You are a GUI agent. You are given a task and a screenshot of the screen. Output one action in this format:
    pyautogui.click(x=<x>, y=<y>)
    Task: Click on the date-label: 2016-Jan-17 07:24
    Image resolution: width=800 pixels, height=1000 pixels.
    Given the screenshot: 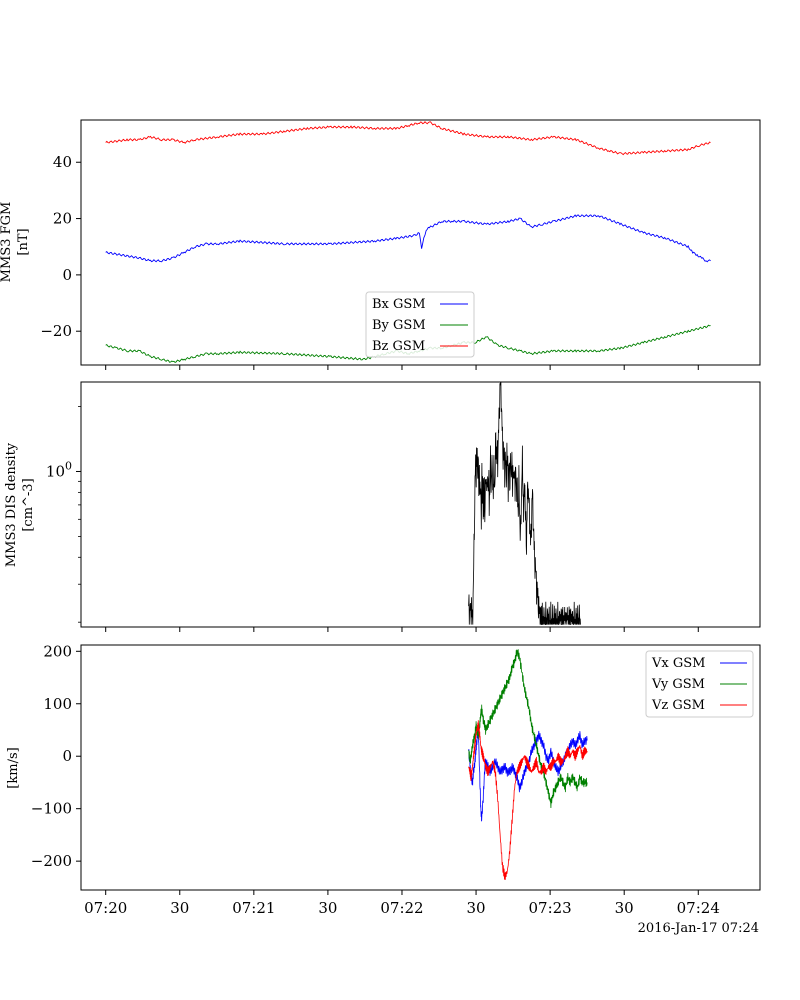 What is the action you would take?
    pyautogui.click(x=698, y=928)
    